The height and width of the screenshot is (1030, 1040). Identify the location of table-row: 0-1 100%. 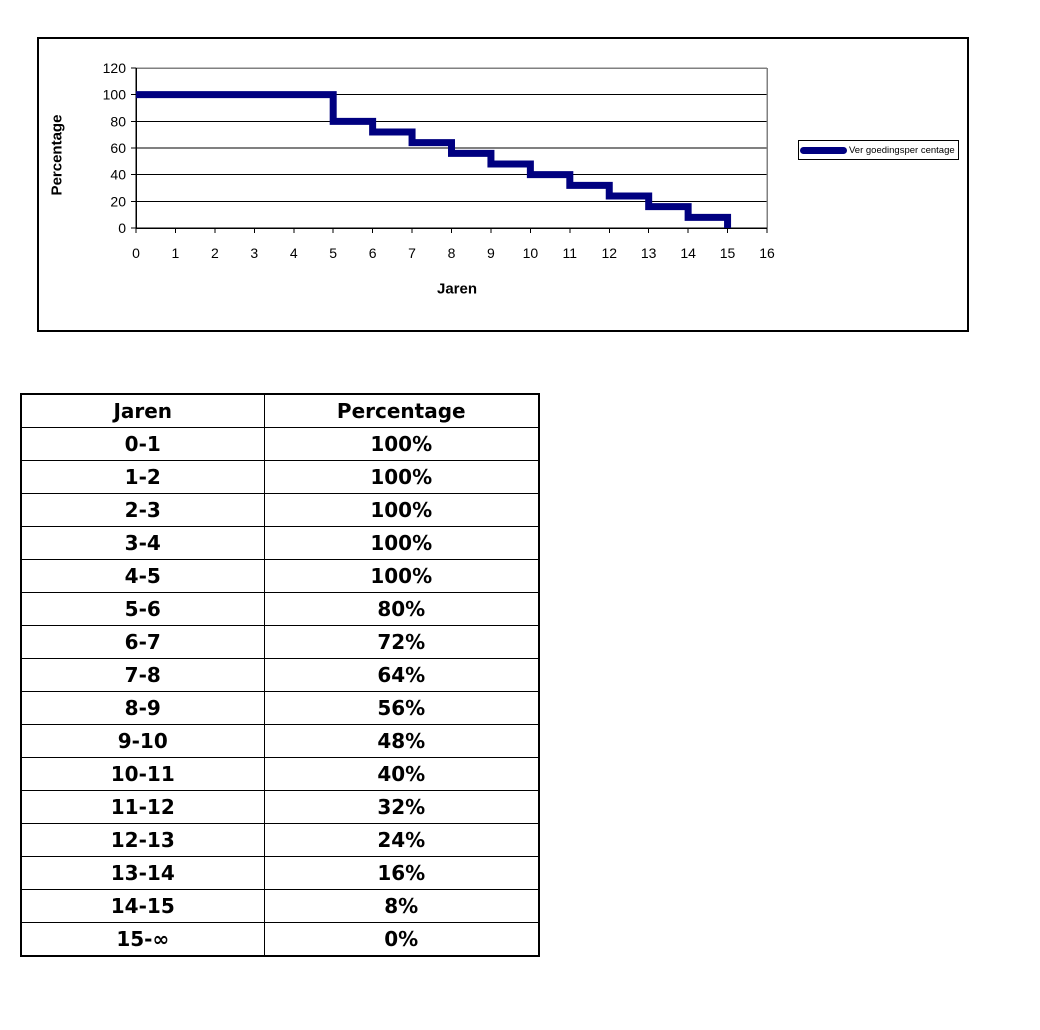
(280, 444).